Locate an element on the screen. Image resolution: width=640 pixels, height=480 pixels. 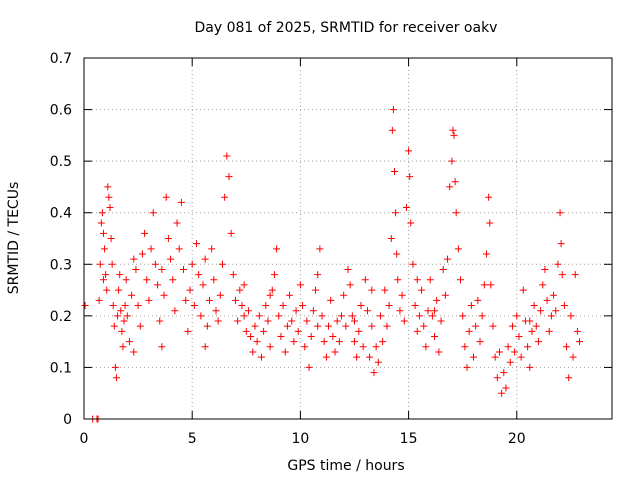
y-tick-label: 0.4 is located at coordinates (61, 214).